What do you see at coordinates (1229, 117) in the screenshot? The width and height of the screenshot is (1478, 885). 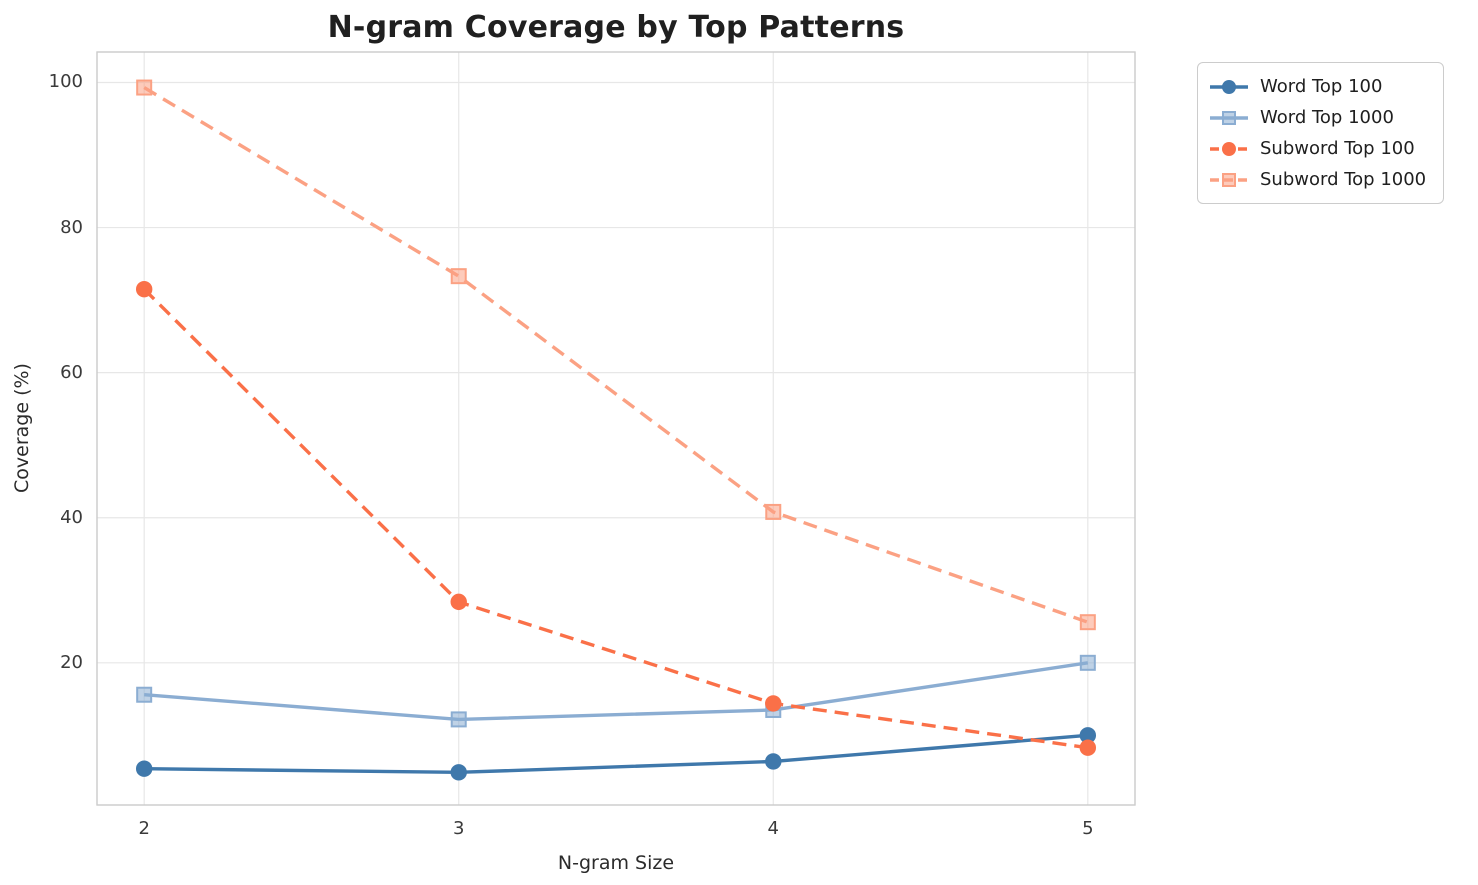 I see `legend-swatch-solid-square-icon` at bounding box center [1229, 117].